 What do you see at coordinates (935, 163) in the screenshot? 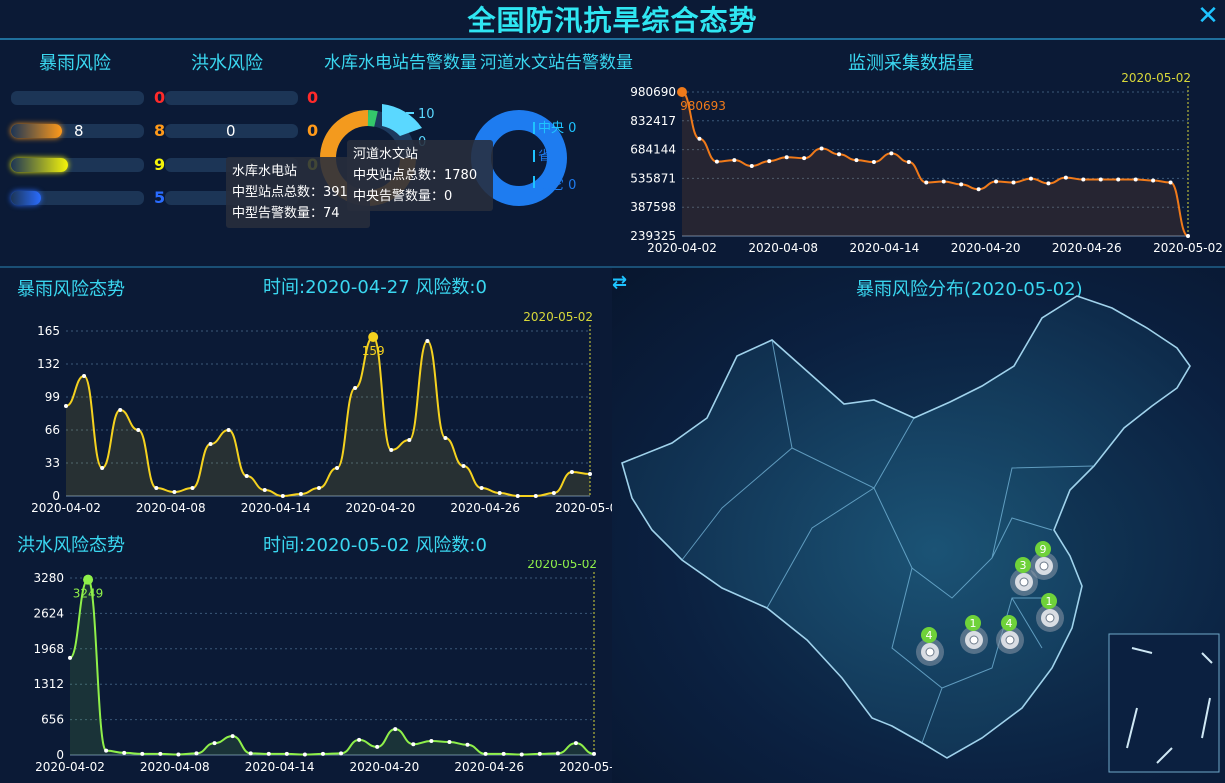
I see `monitor-chart-series-line` at bounding box center [935, 163].